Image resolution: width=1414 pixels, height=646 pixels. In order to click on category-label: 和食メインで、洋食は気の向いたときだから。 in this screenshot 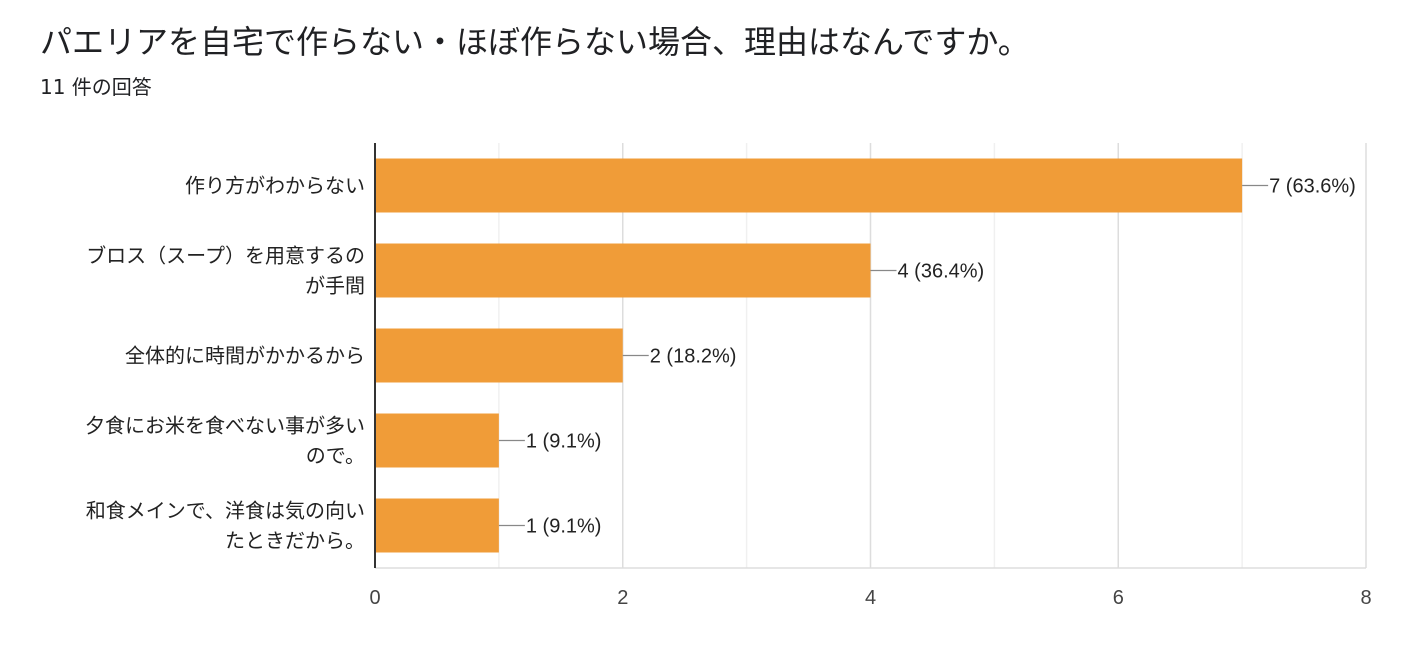, I will do `click(225, 526)`.